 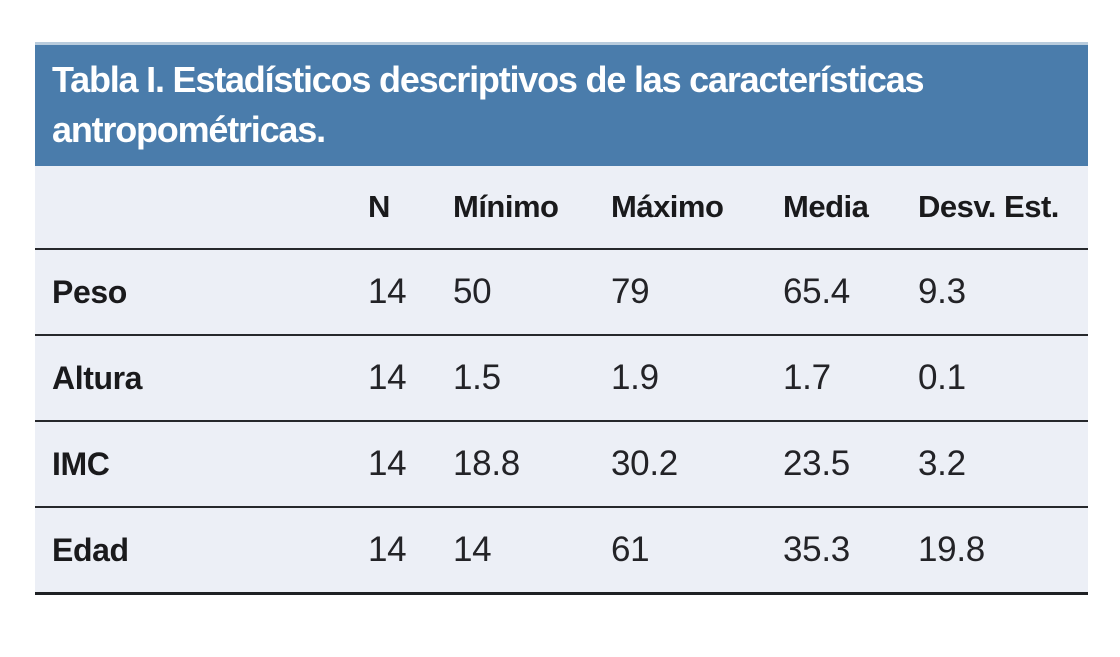 What do you see at coordinates (477, 377) in the screenshot?
I see `cell-altura-minimo: 1.5` at bounding box center [477, 377].